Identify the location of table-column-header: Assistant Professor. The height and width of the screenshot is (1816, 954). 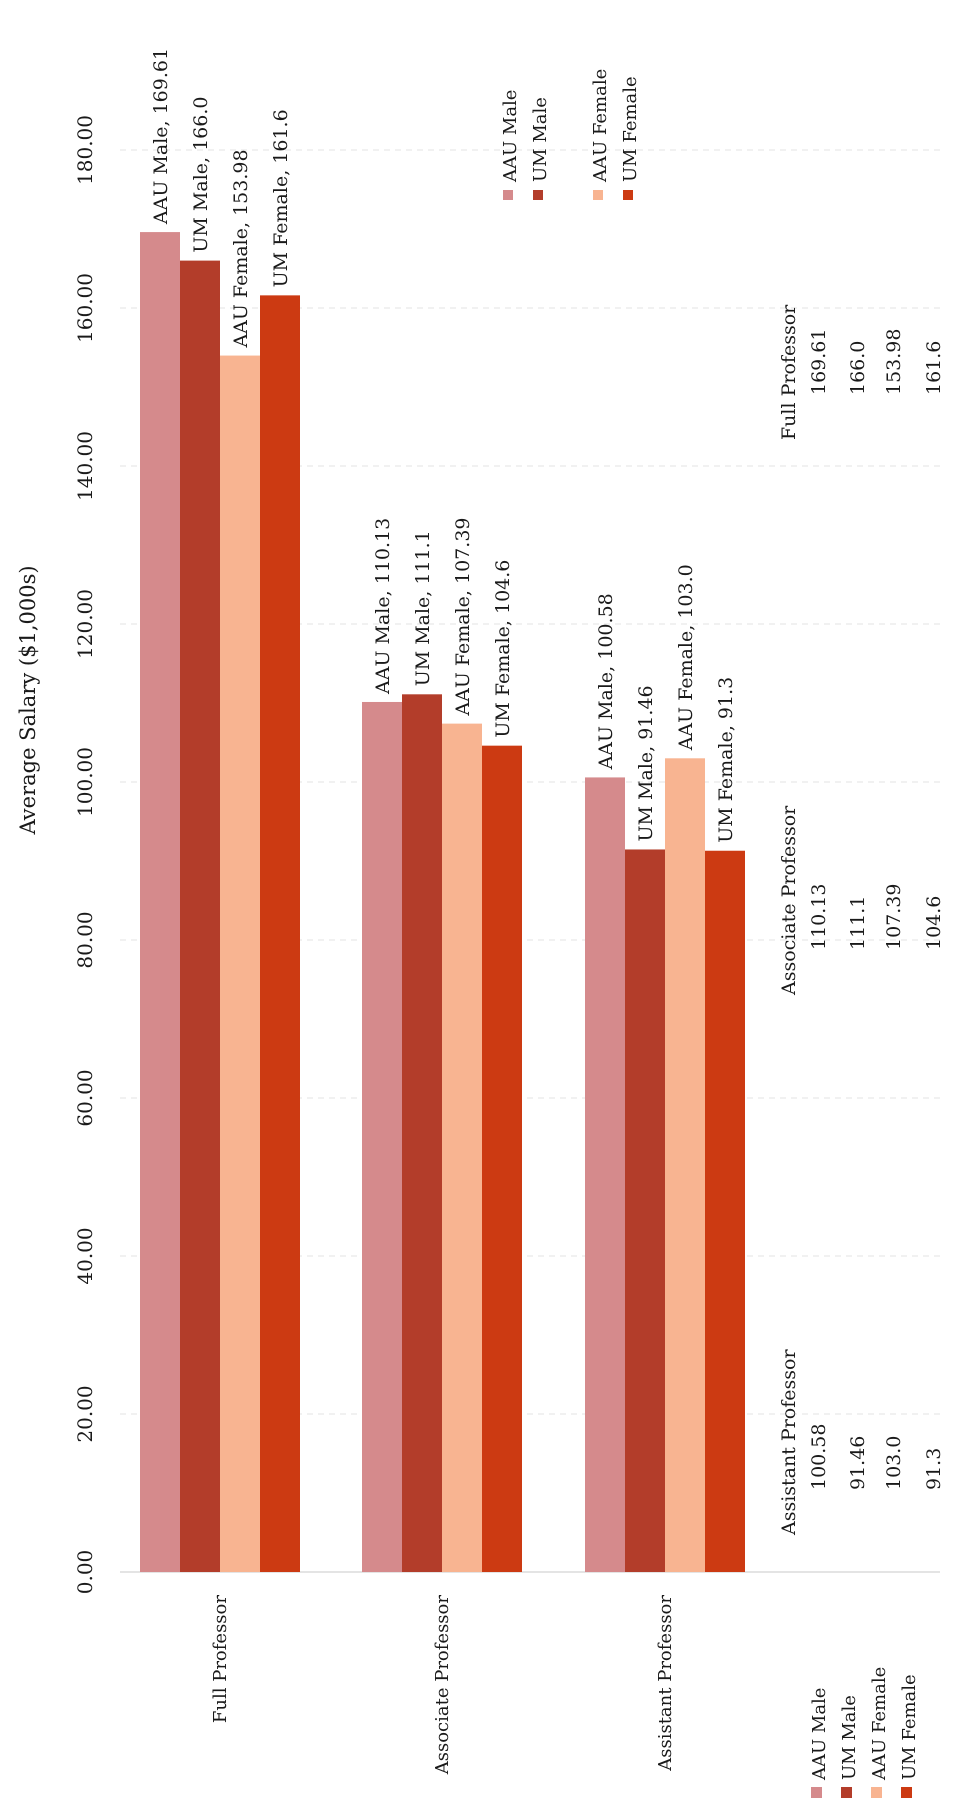
(789, 1442).